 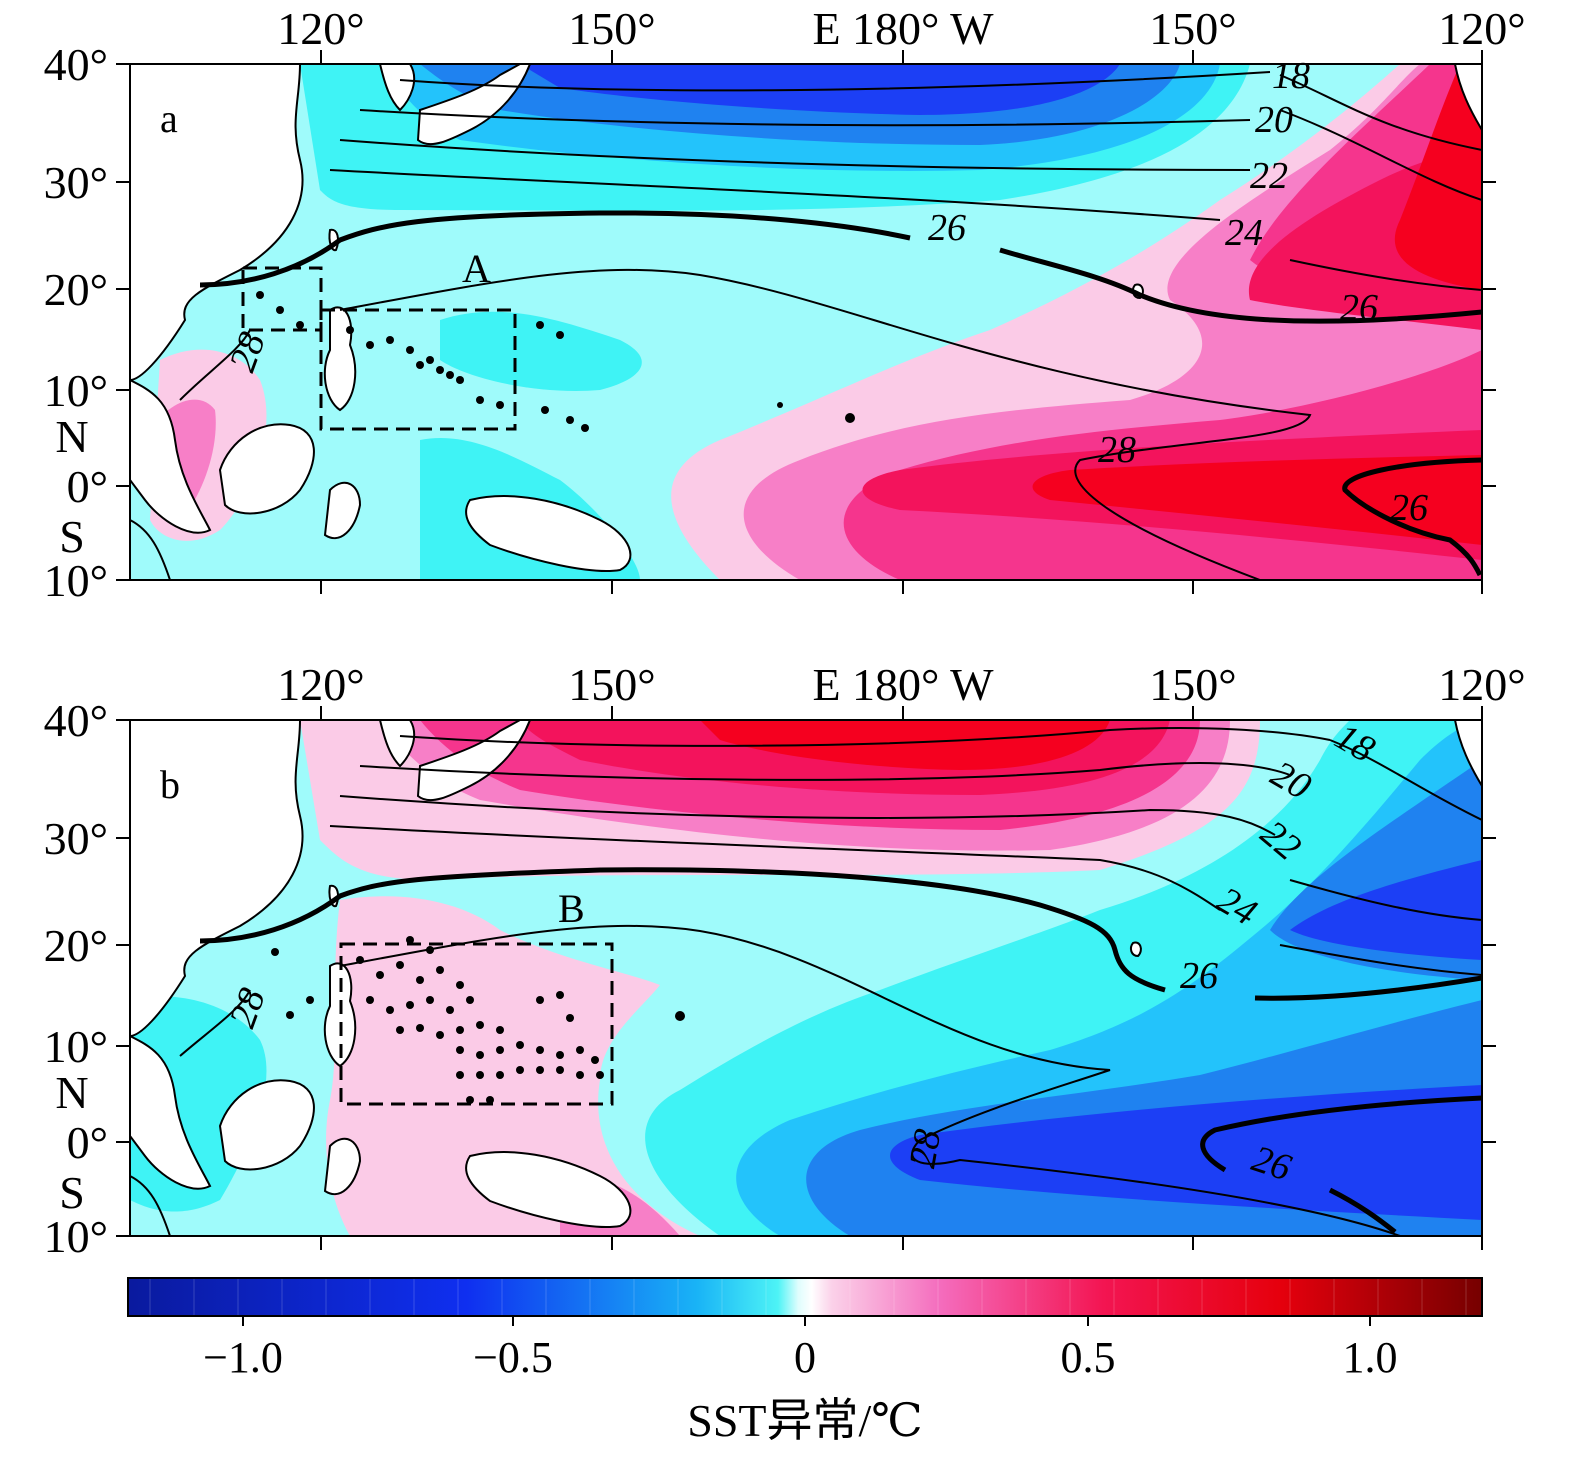 I want to click on lon-label-180: E 180° W, so click(x=903, y=28).